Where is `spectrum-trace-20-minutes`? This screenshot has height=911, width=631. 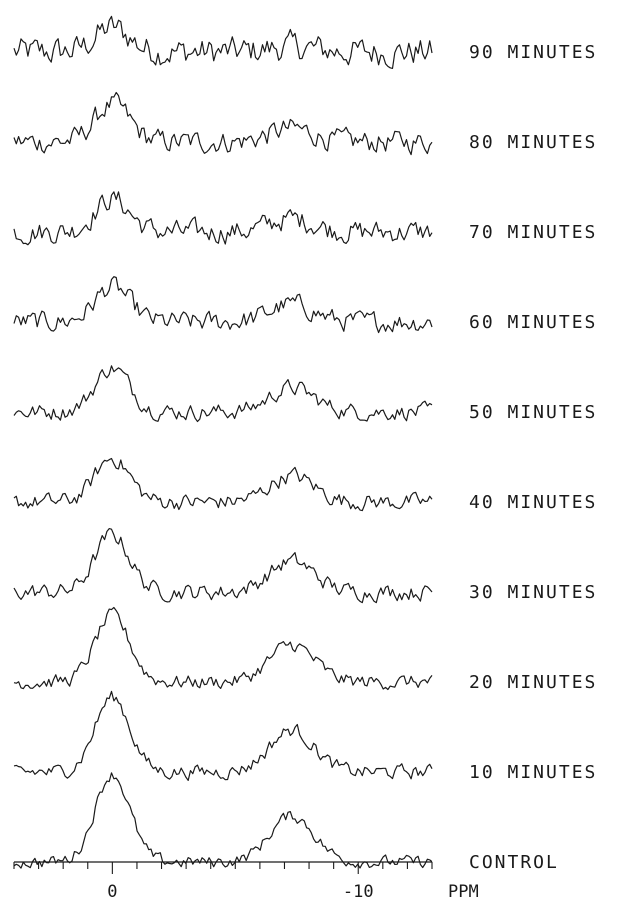 spectrum-trace-20-minutes is located at coordinates (223, 648).